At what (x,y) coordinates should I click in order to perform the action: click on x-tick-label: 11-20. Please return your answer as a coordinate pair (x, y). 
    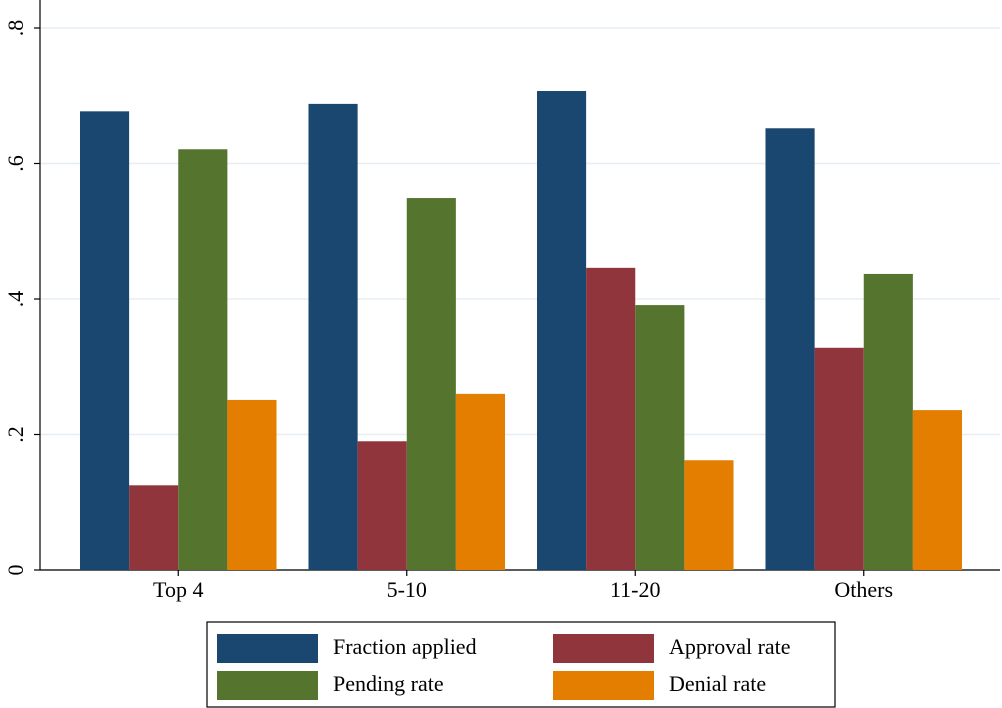
    Looking at the image, I should click on (635, 589).